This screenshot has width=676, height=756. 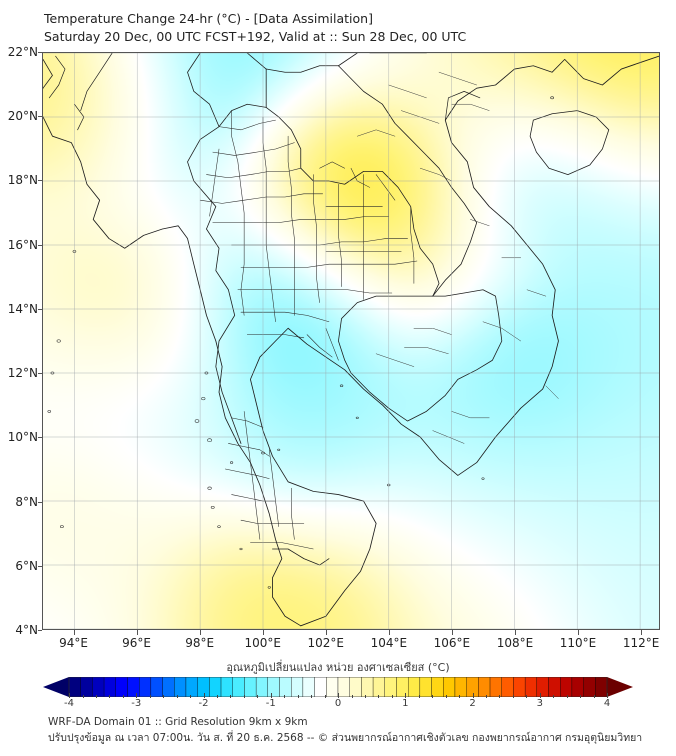 I want to click on colorbar-tick-label: -3, so click(x=136, y=703).